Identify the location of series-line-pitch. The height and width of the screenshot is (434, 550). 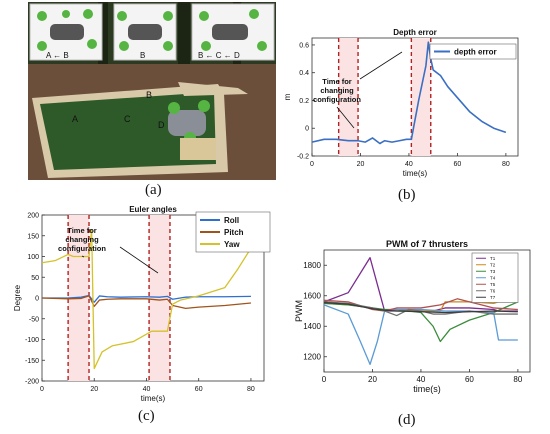
(146, 302).